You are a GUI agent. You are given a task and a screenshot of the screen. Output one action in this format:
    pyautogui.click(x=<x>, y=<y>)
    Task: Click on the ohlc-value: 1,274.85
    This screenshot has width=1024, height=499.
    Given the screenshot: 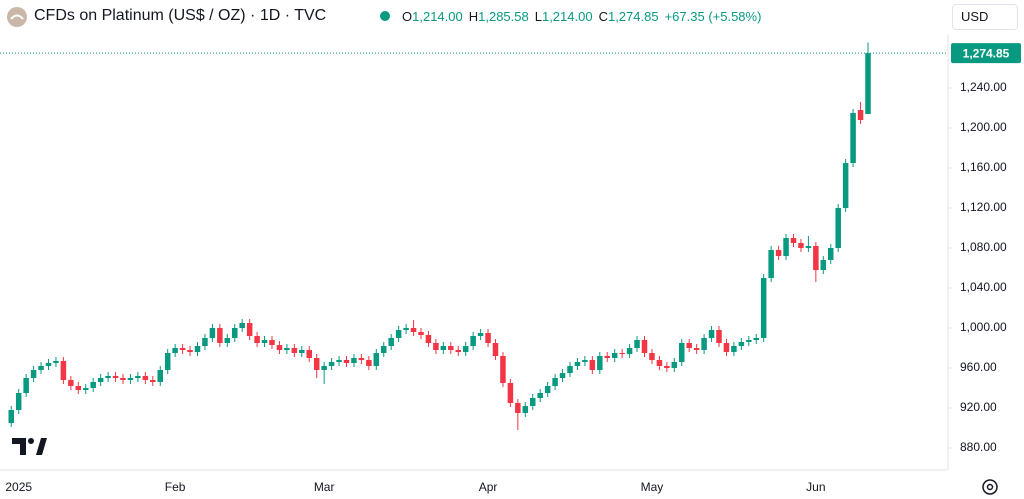 What is the action you would take?
    pyautogui.click(x=633, y=16)
    